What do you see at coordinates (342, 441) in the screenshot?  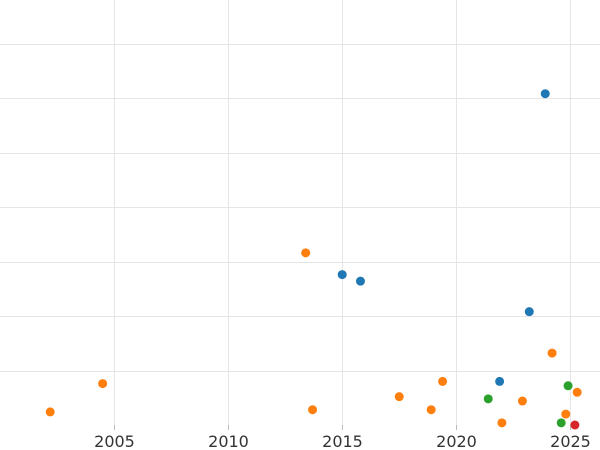 I see `x-tick-label-2: 2015` at bounding box center [342, 441].